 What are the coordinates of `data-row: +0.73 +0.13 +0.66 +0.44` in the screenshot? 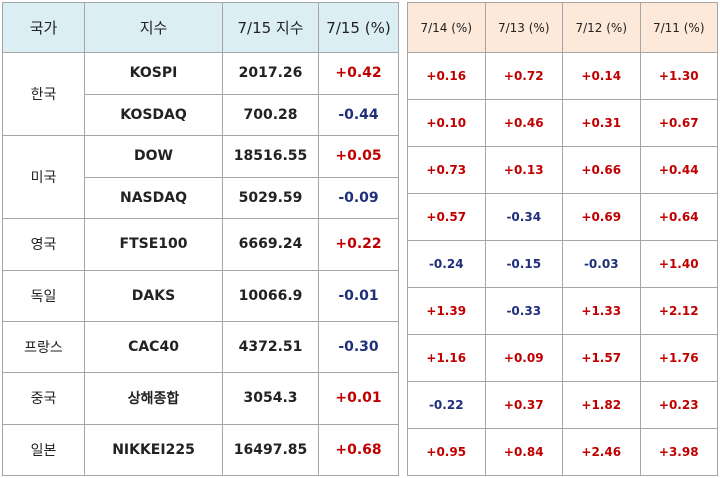 It's located at (562, 170).